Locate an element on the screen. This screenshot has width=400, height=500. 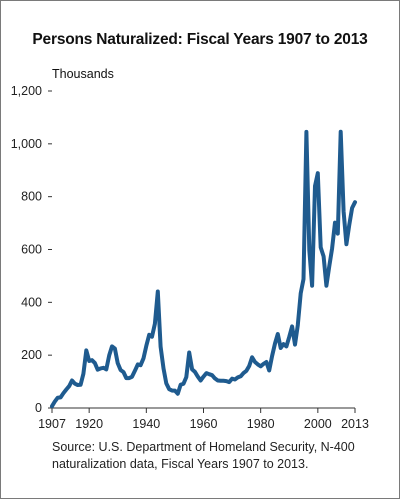
y-tick-label: 800 is located at coordinates (31, 197).